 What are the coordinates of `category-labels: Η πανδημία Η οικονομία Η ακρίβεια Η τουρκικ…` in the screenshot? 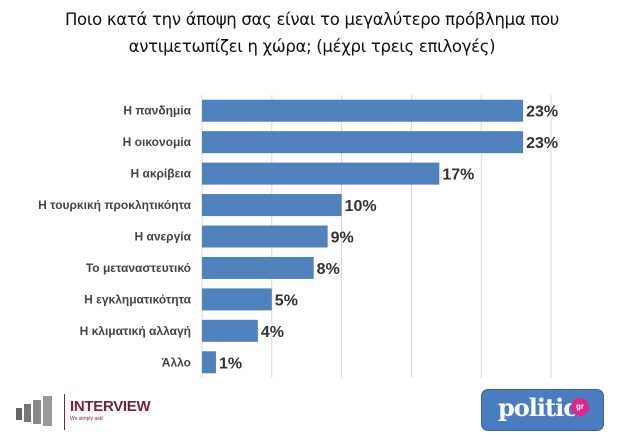 It's located at (114, 237).